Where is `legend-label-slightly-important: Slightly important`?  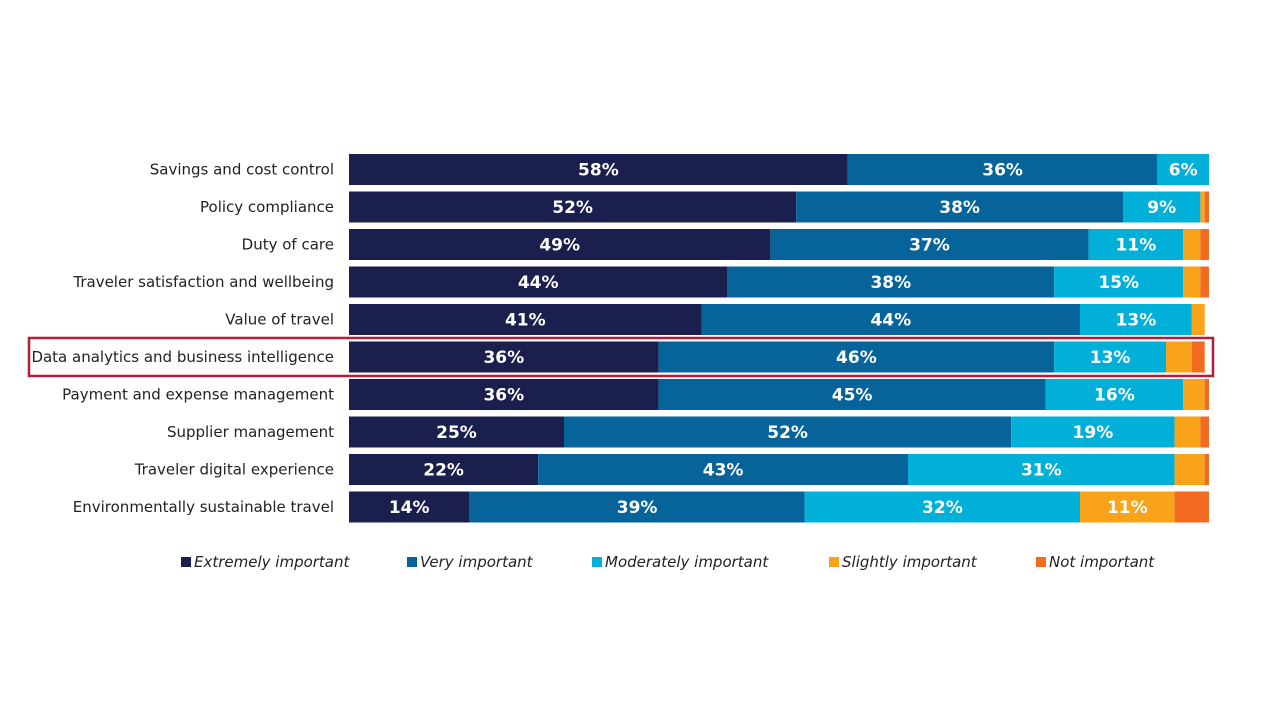 legend-label-slightly-important: Slightly important is located at coordinates (910, 562).